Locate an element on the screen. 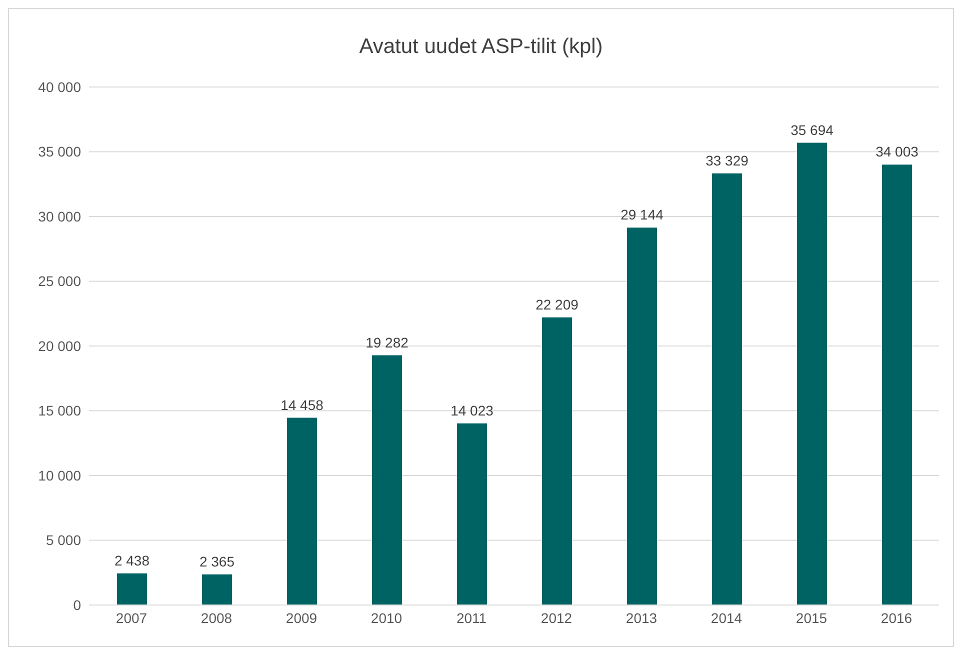 This screenshot has width=960, height=653. data-label: 2 365 is located at coordinates (217, 561).